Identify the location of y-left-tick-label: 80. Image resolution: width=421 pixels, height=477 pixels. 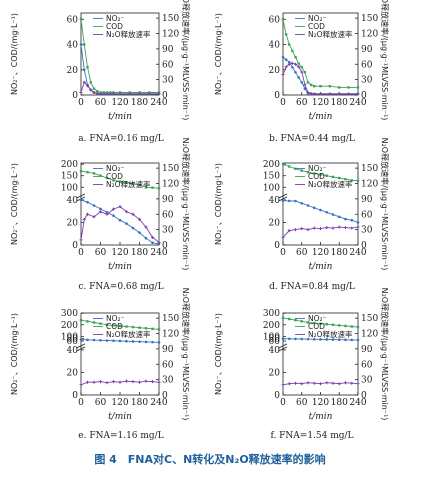
(275, 340).